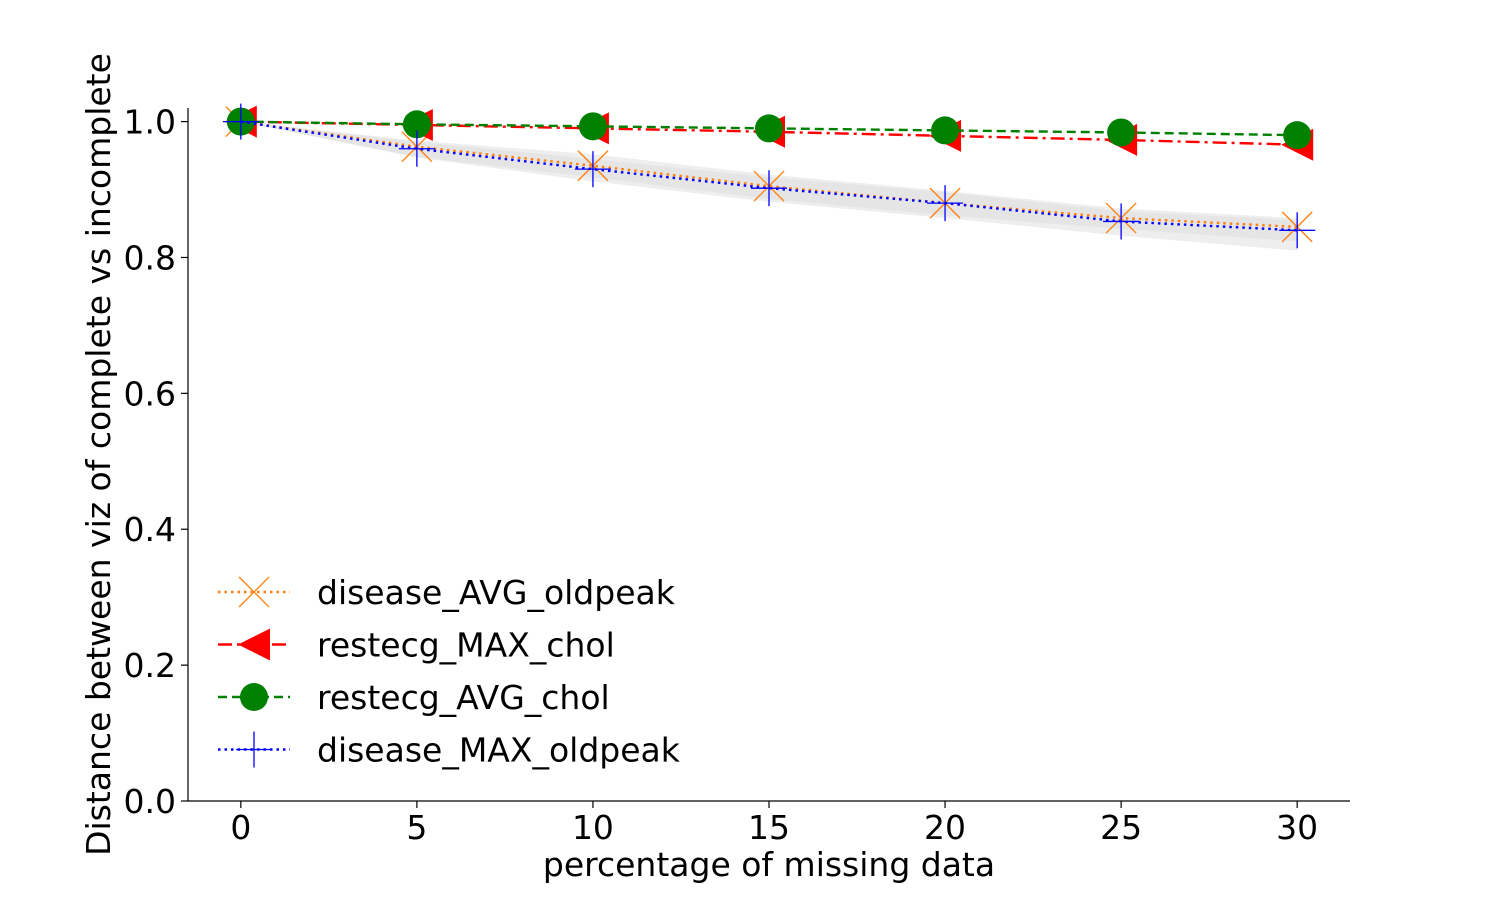 This screenshot has height=904, width=1500. I want to click on y-ticks: 0.0 0.2 0.4 0.6 0.8 1.0, so click(156, 462).